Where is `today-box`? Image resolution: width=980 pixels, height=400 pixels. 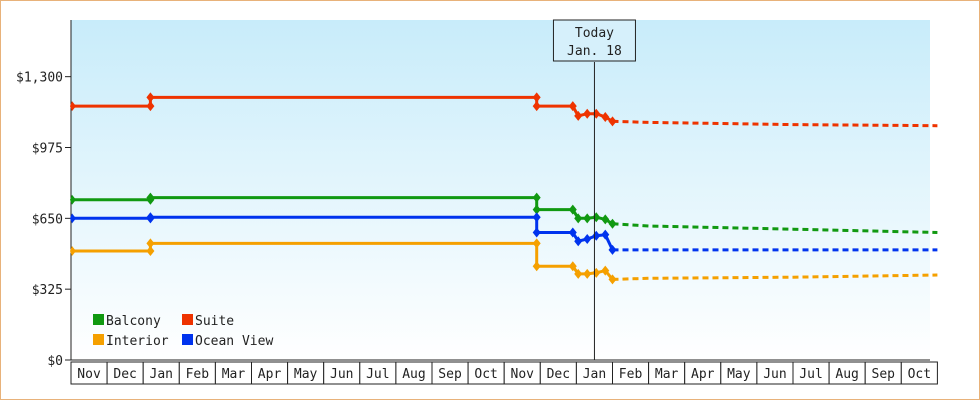
today-box is located at coordinates (594, 40).